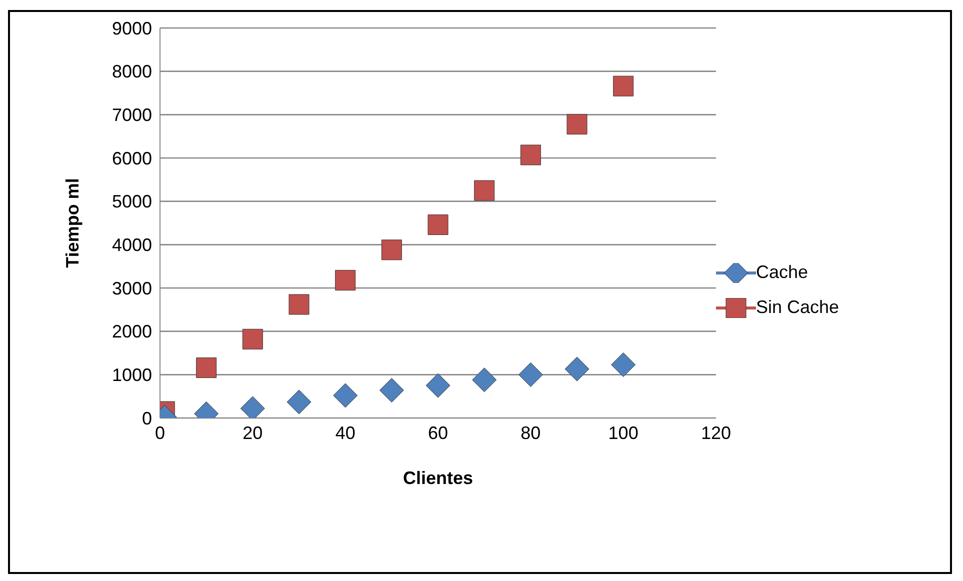  What do you see at coordinates (530, 432) in the screenshot?
I see `x-tick-label: 80` at bounding box center [530, 432].